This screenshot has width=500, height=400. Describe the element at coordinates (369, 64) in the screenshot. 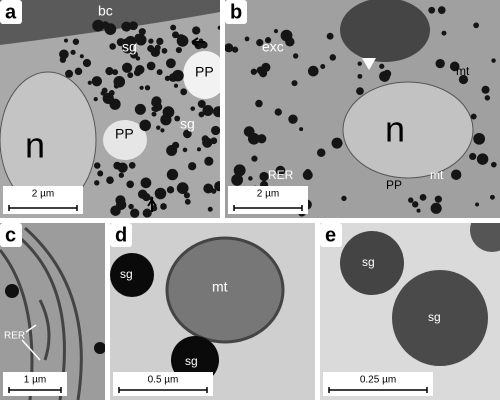

I see `arrowhead` at that location.